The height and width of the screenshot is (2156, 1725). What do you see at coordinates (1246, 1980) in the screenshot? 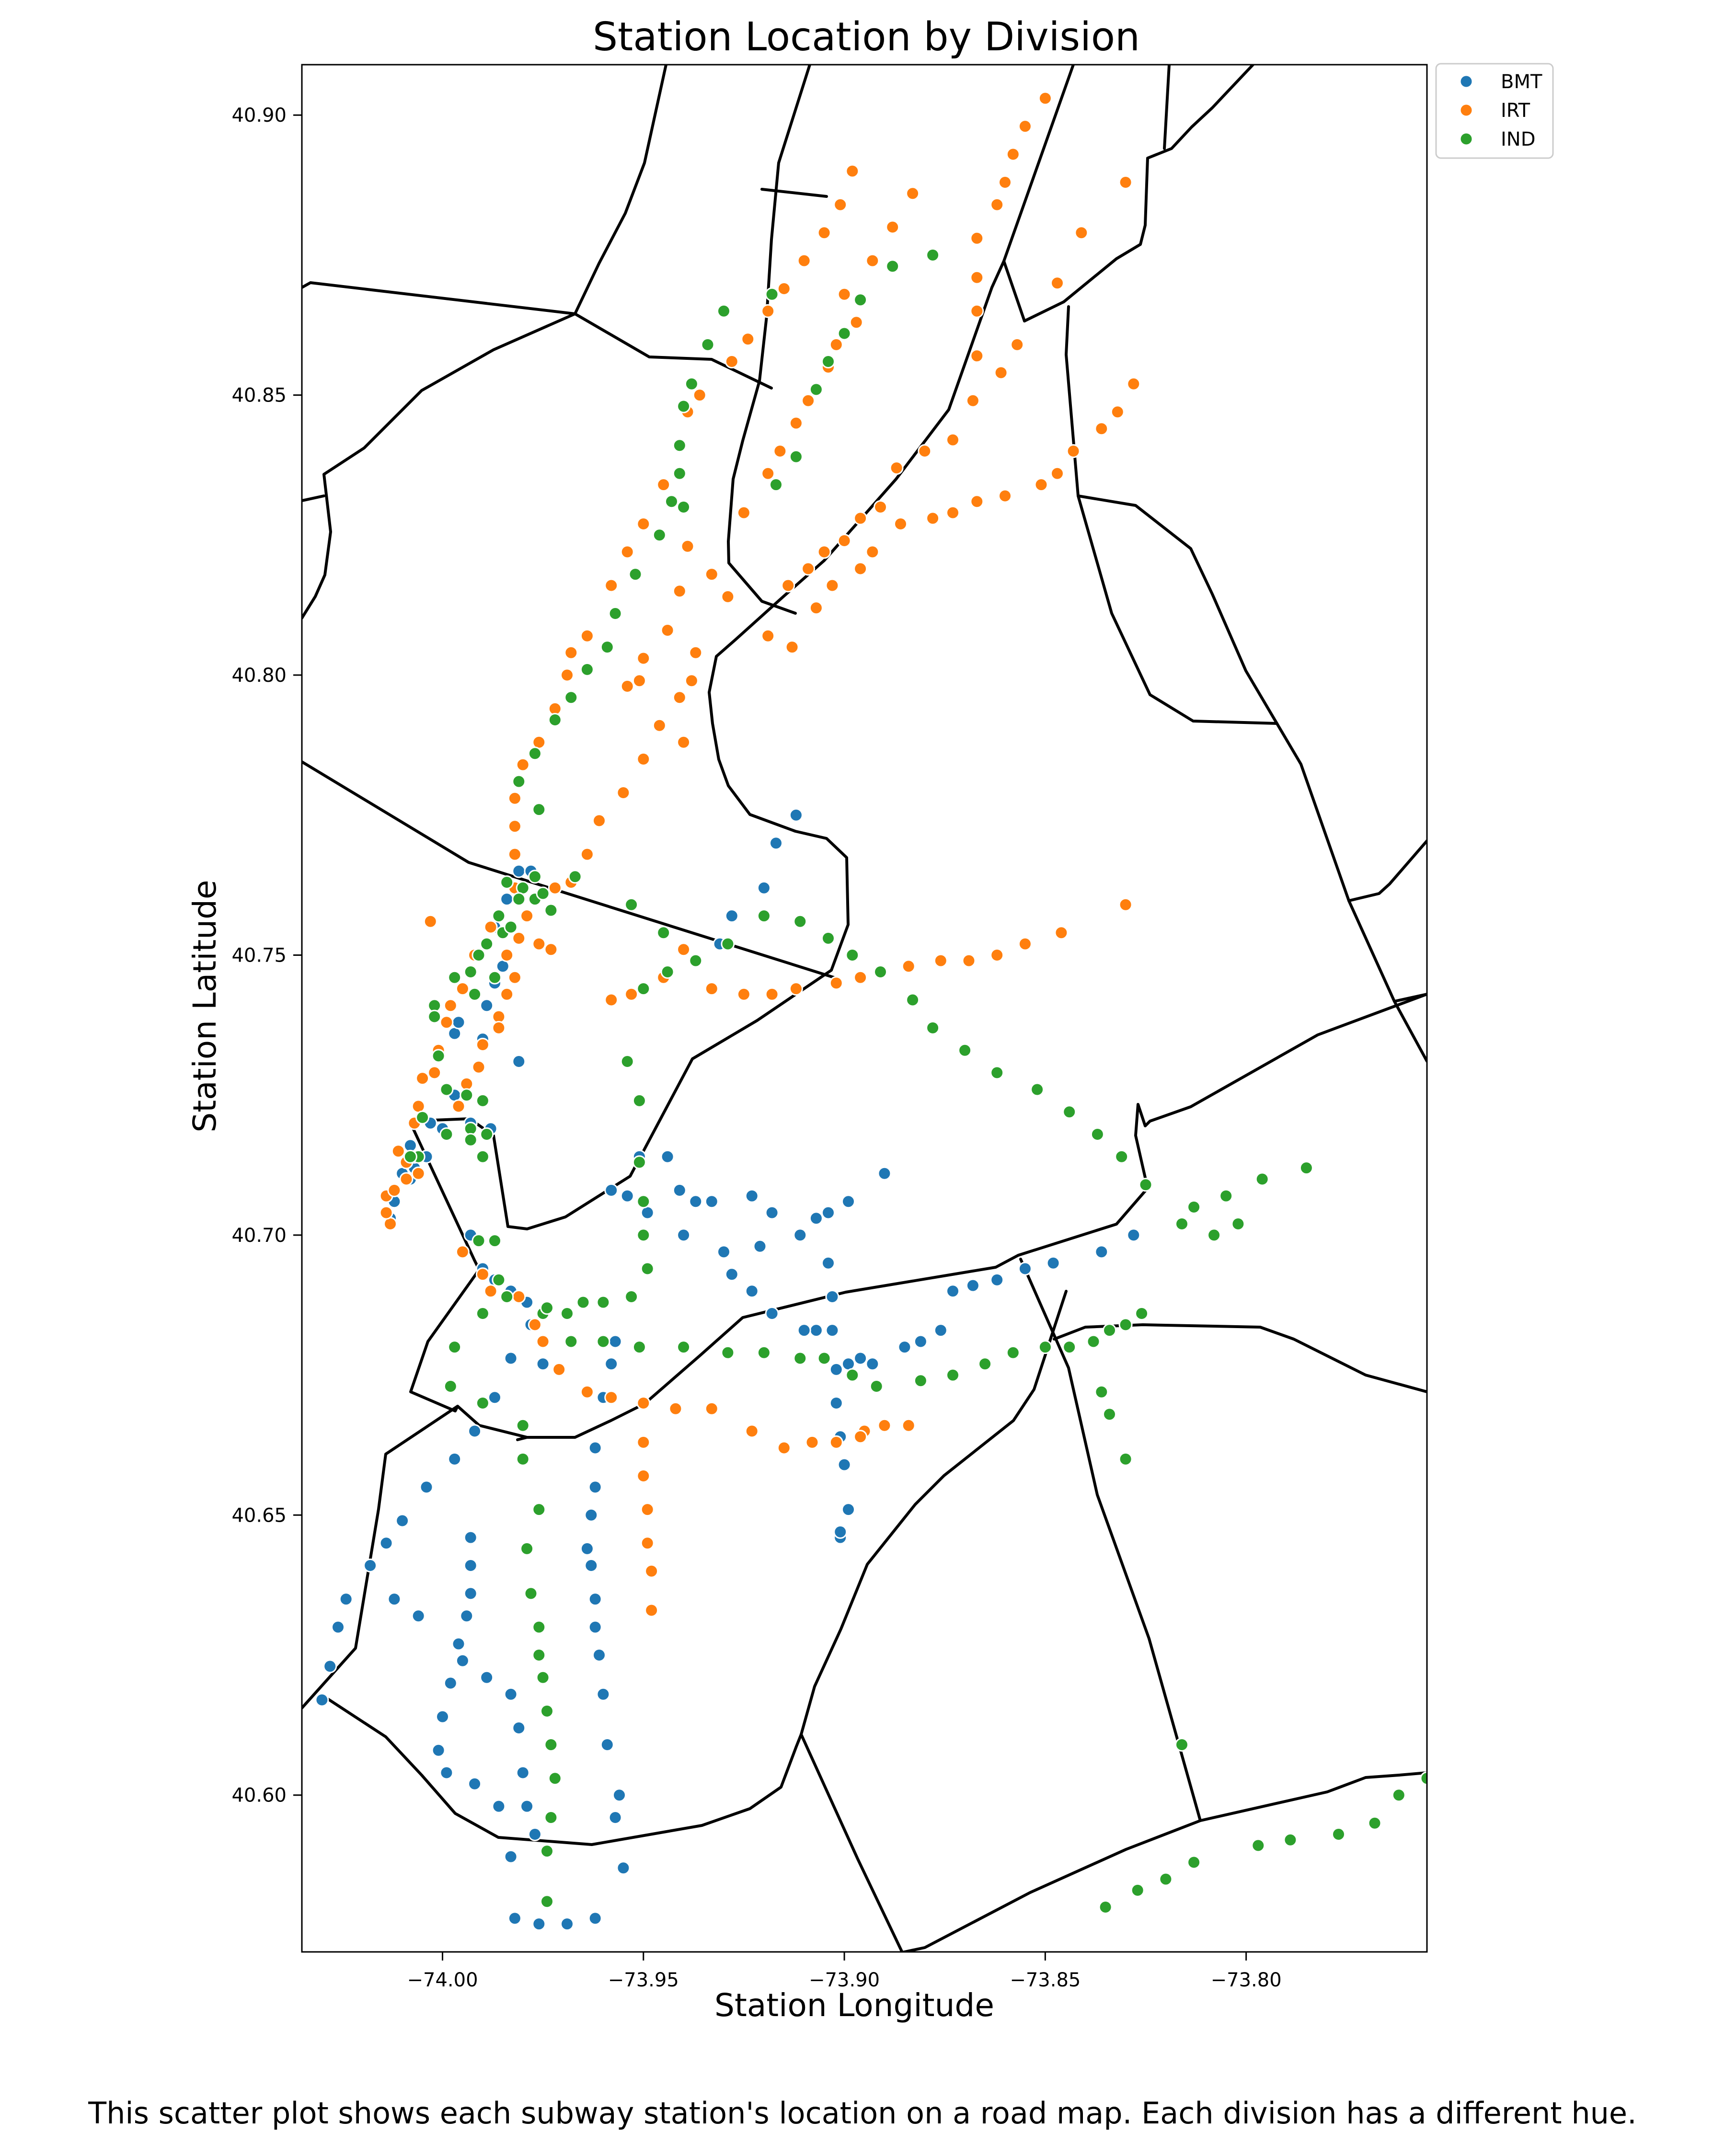
I see `x-tick-label: −73.80` at bounding box center [1246, 1980].